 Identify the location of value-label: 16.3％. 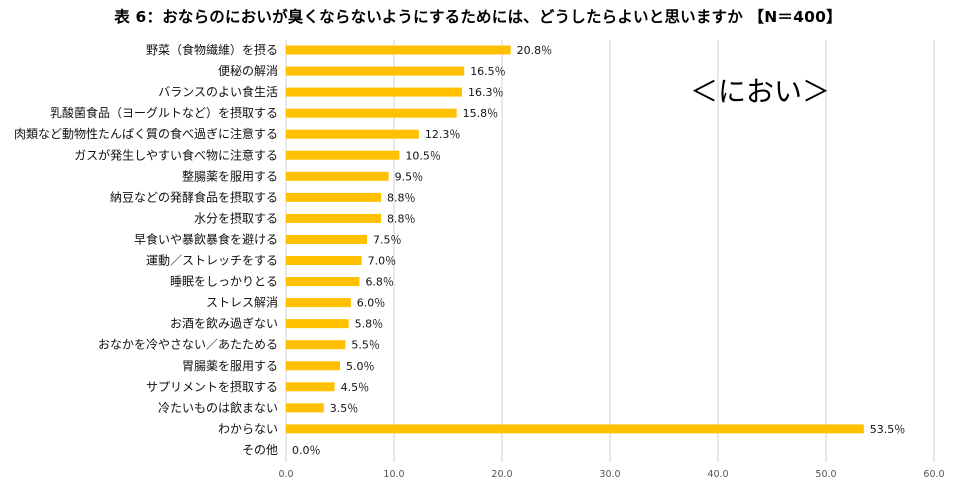
(486, 92).